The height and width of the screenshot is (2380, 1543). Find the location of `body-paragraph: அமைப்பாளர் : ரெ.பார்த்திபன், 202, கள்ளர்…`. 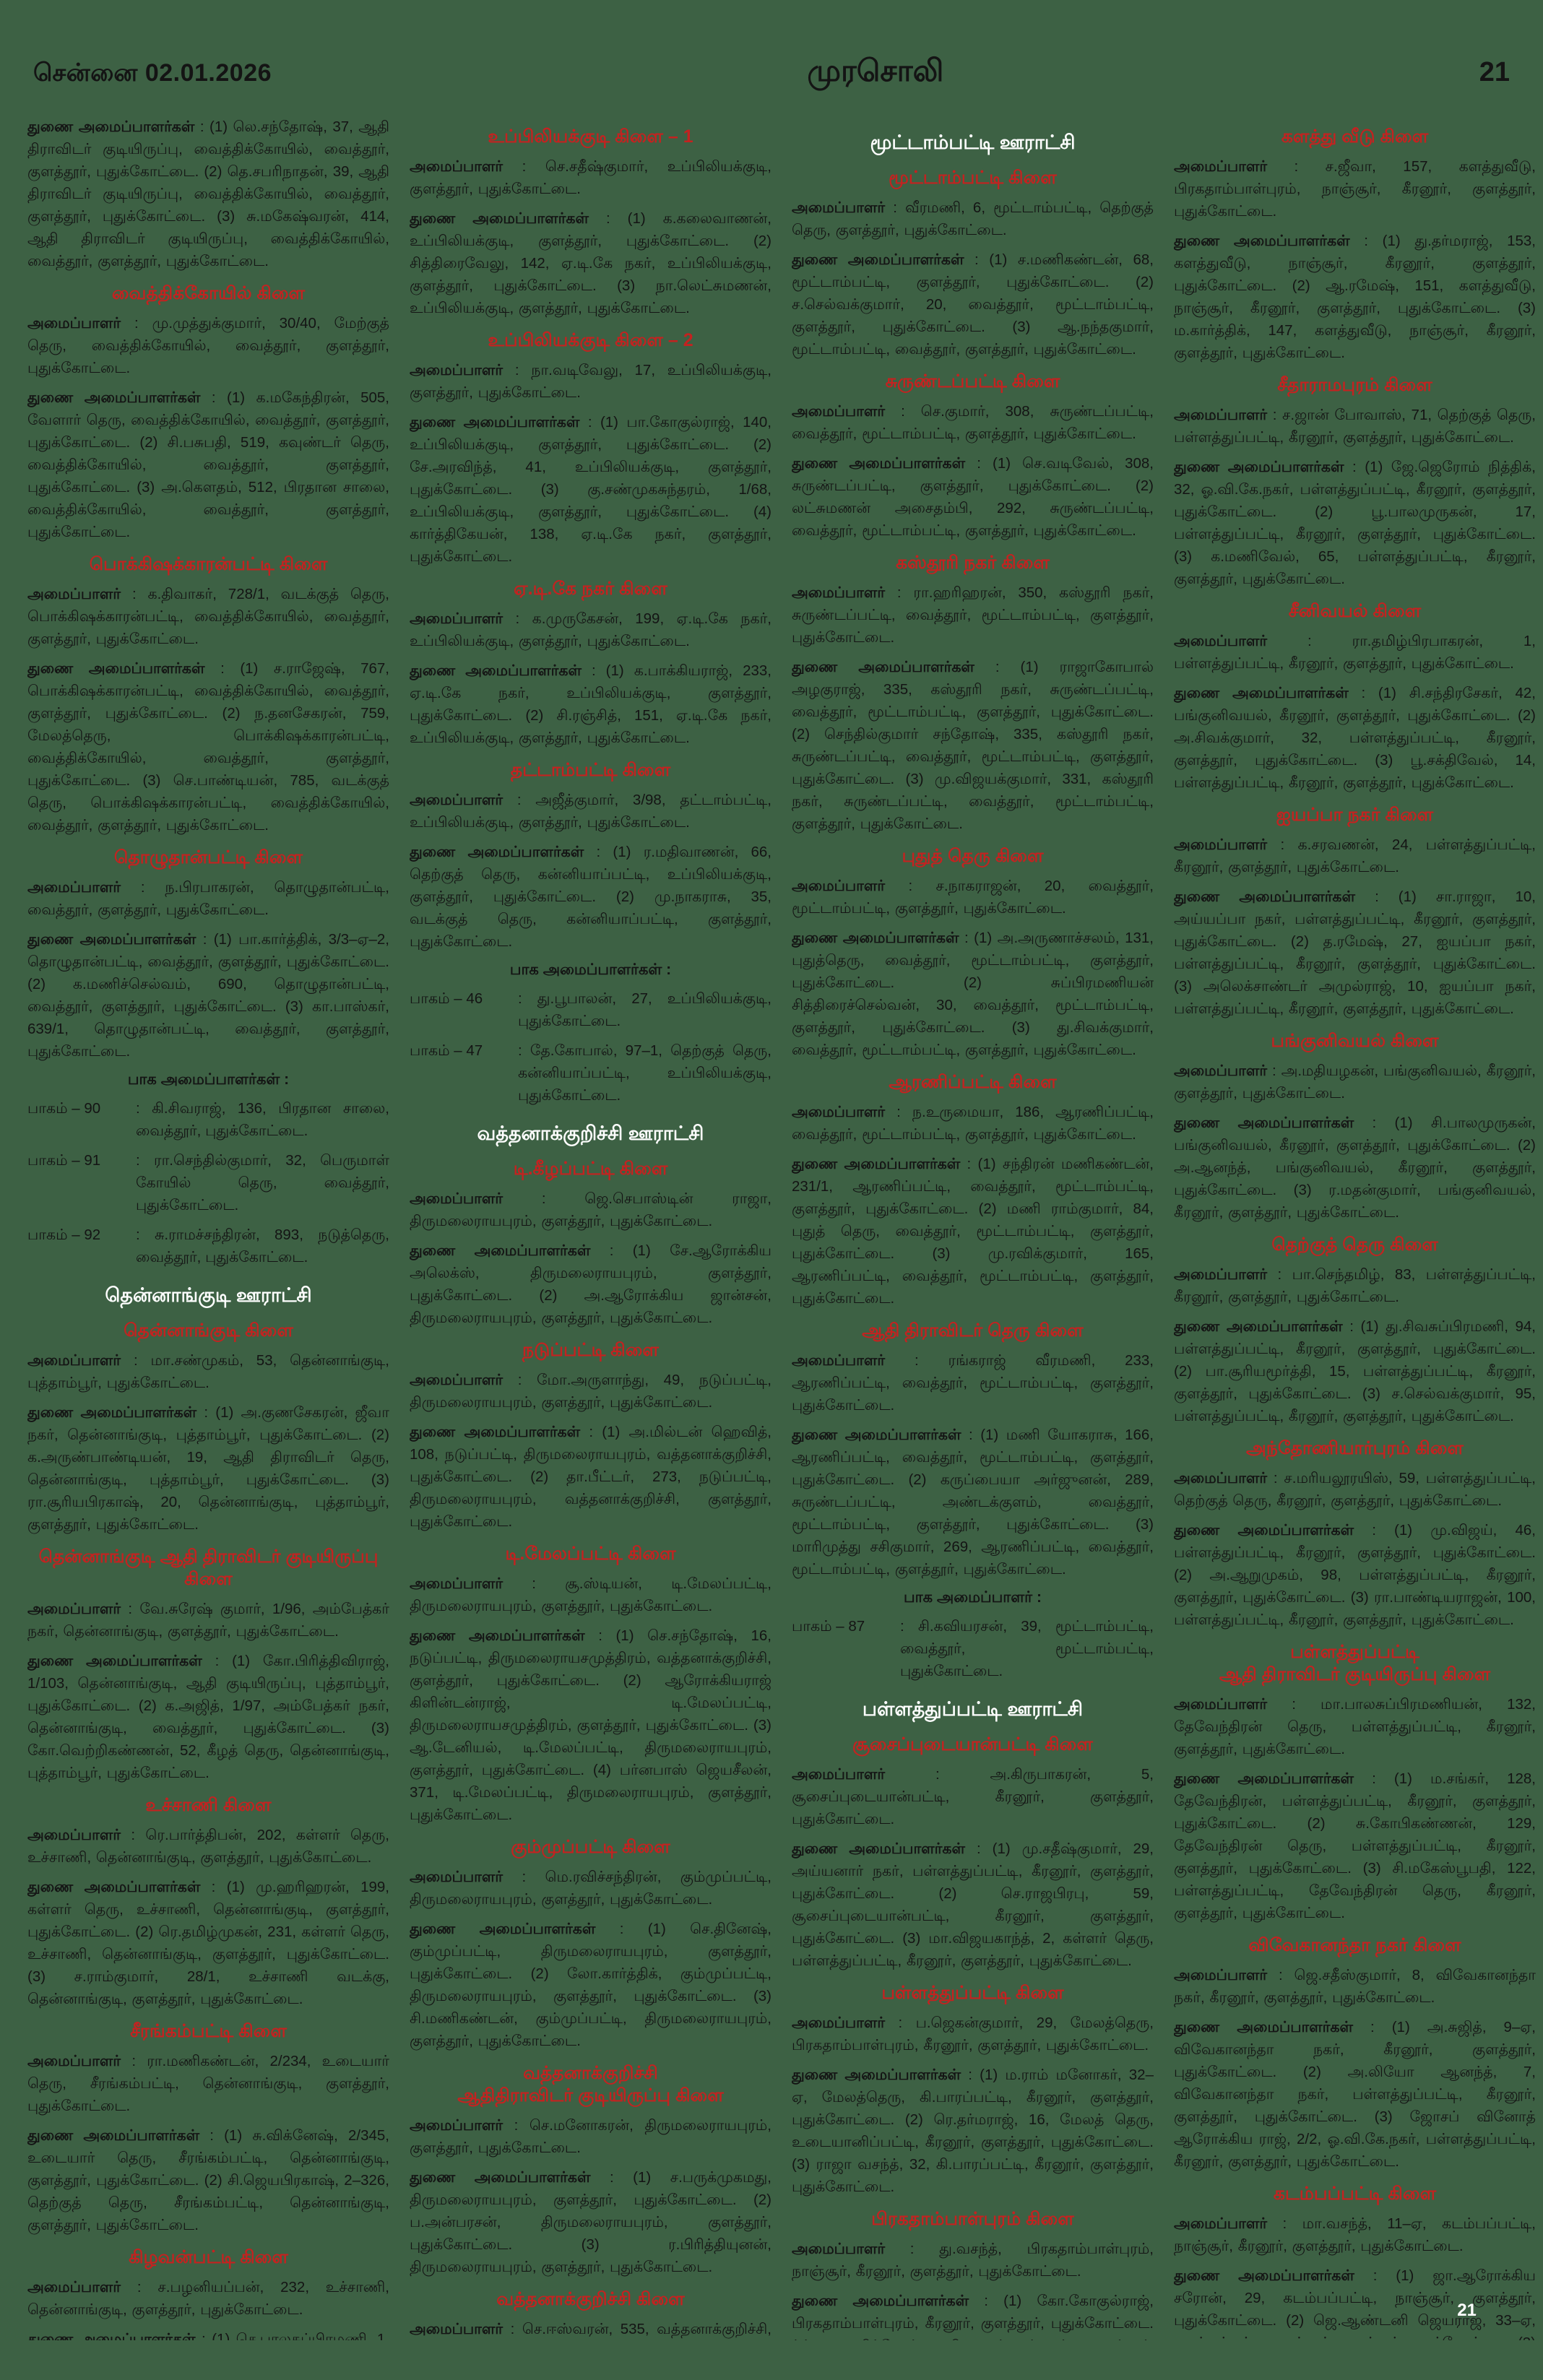

body-paragraph: அமைப்பாளர் : ரெ.பார்த்திபன், 202, கள்ளர்… is located at coordinates (208, 1846).